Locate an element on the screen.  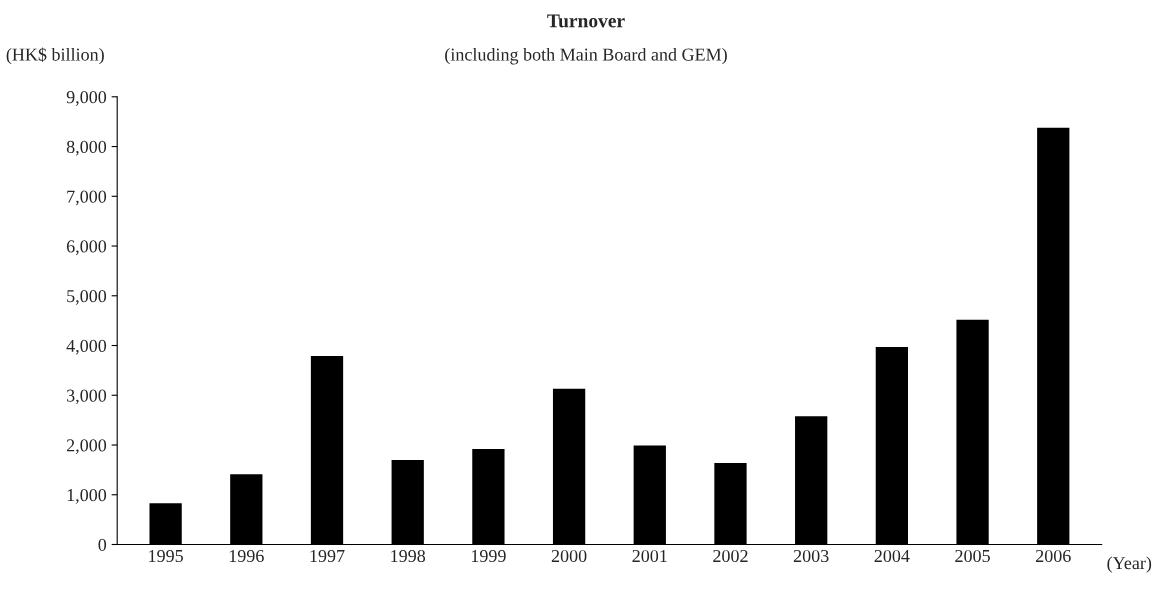
y-tick-label: 2,000 is located at coordinates (86, 447).